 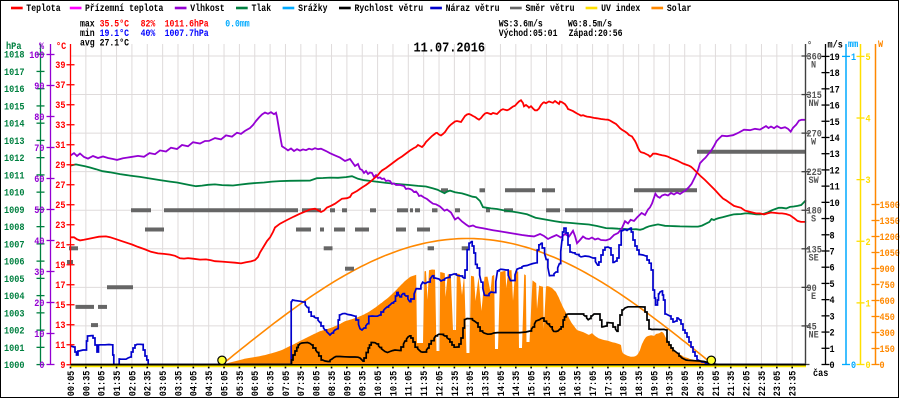 I want to click on svg-text: 35.5°C, so click(x=115, y=24).